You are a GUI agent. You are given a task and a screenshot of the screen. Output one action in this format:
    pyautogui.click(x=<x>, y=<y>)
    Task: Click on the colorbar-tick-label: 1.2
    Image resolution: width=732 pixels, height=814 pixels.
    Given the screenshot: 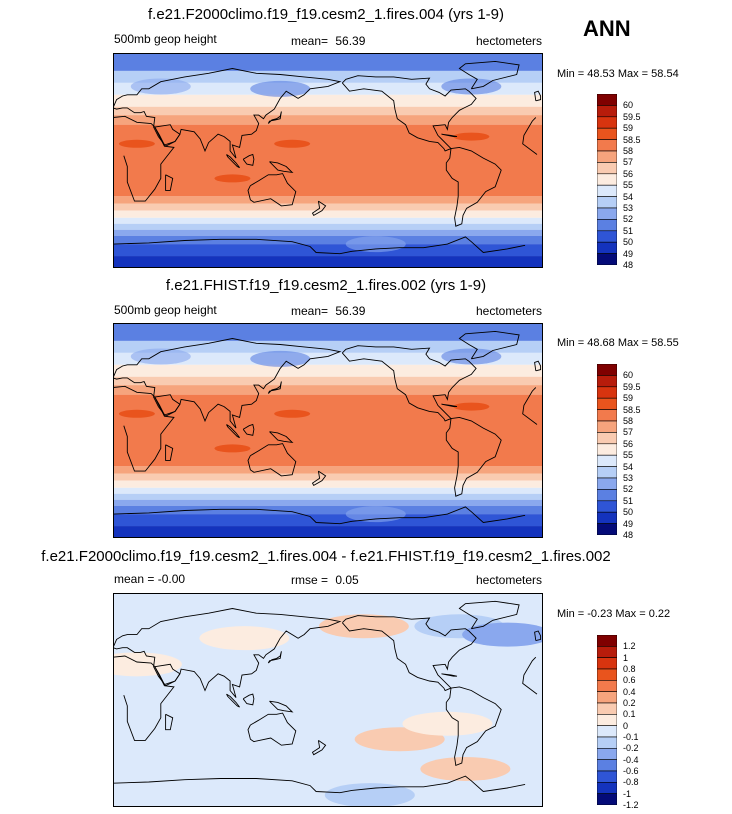 What is the action you would take?
    pyautogui.click(x=629, y=646)
    